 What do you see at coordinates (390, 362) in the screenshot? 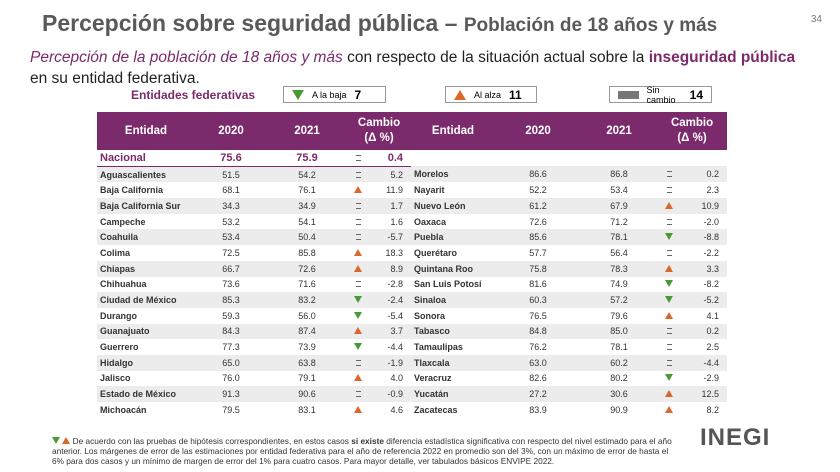
I see `change: -1.9` at bounding box center [390, 362].